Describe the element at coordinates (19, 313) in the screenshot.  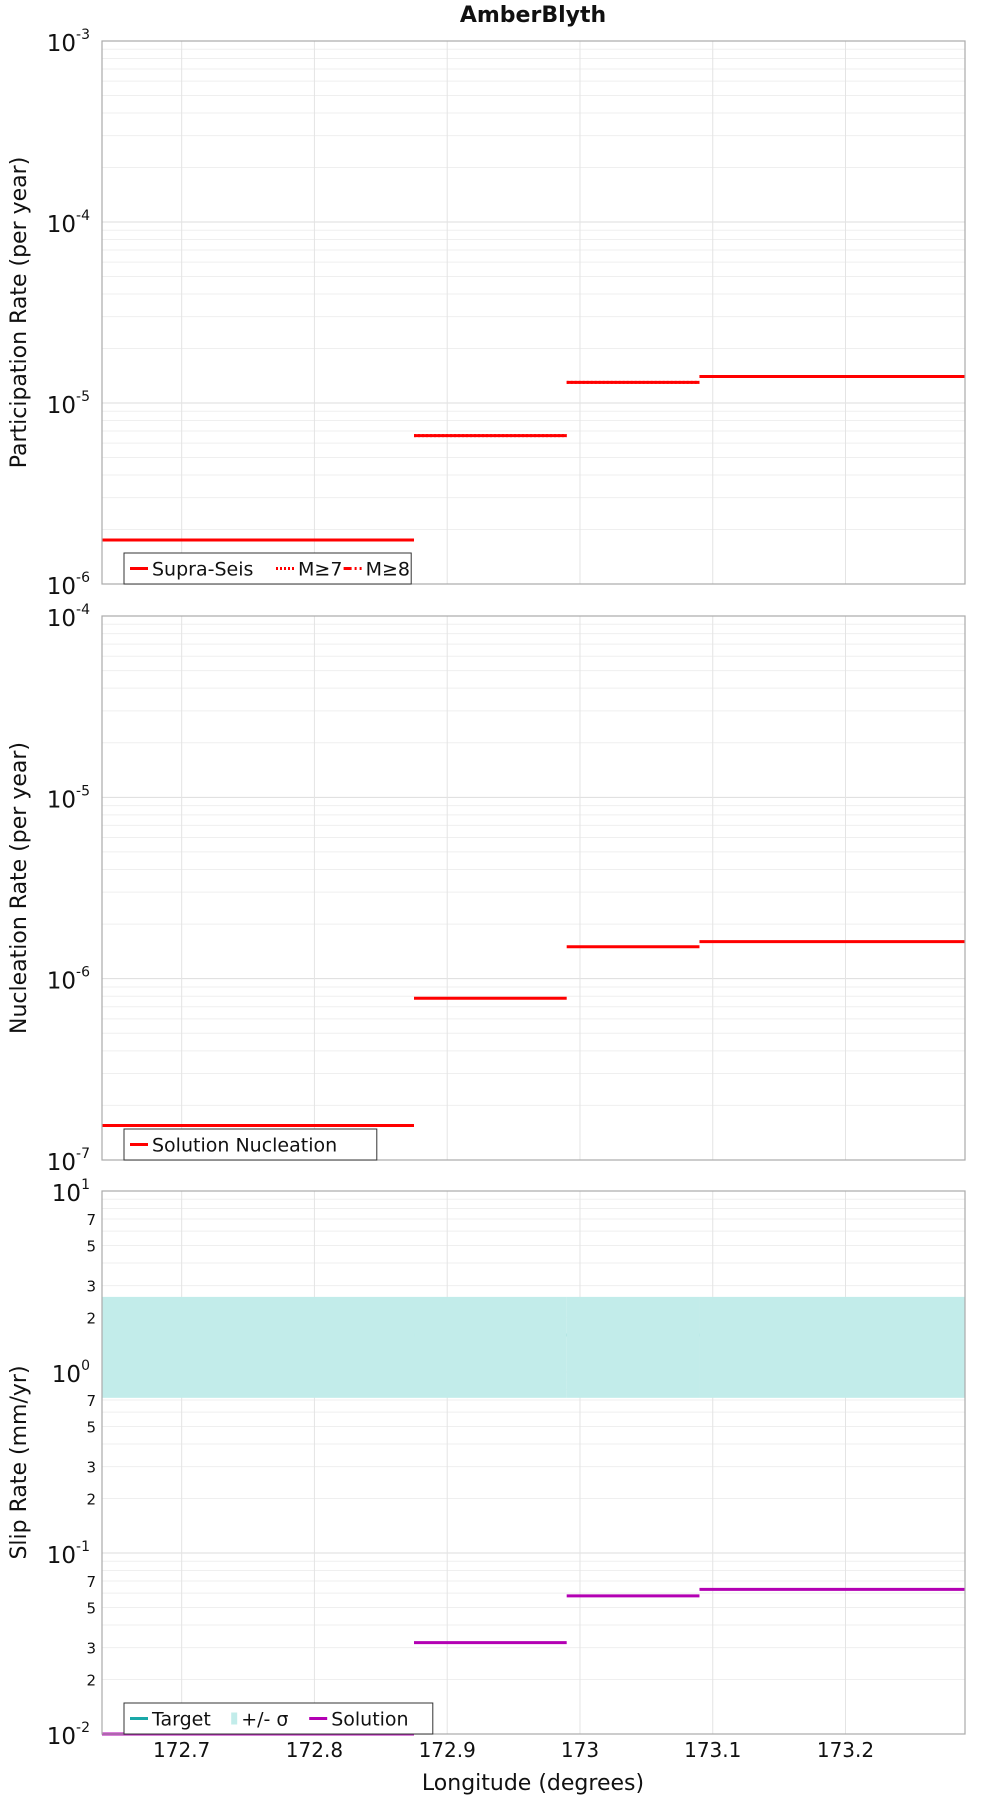
I see `y-axis-label: Participation Rate (per year)` at that location.